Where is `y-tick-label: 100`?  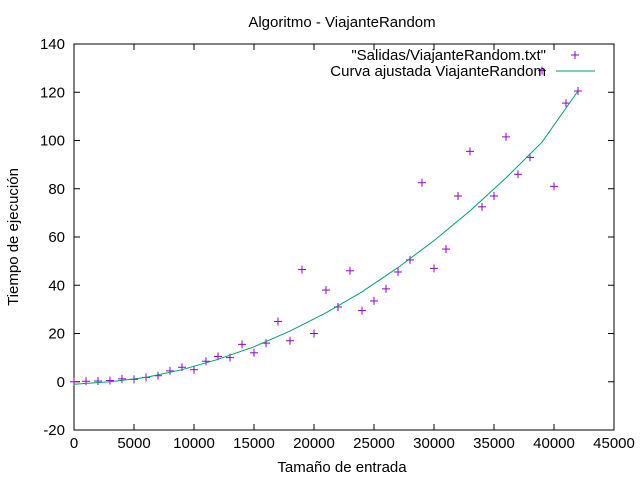 y-tick-label: 100 is located at coordinates (52, 141).